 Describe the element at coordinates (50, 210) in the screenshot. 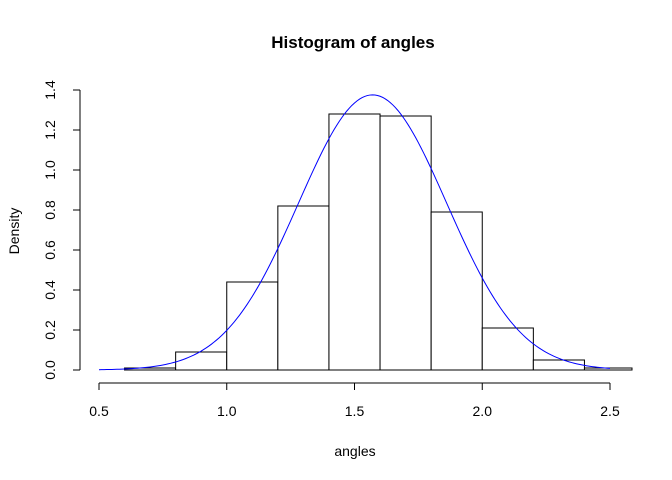

I see `y-tick-label-4: 0.8` at that location.